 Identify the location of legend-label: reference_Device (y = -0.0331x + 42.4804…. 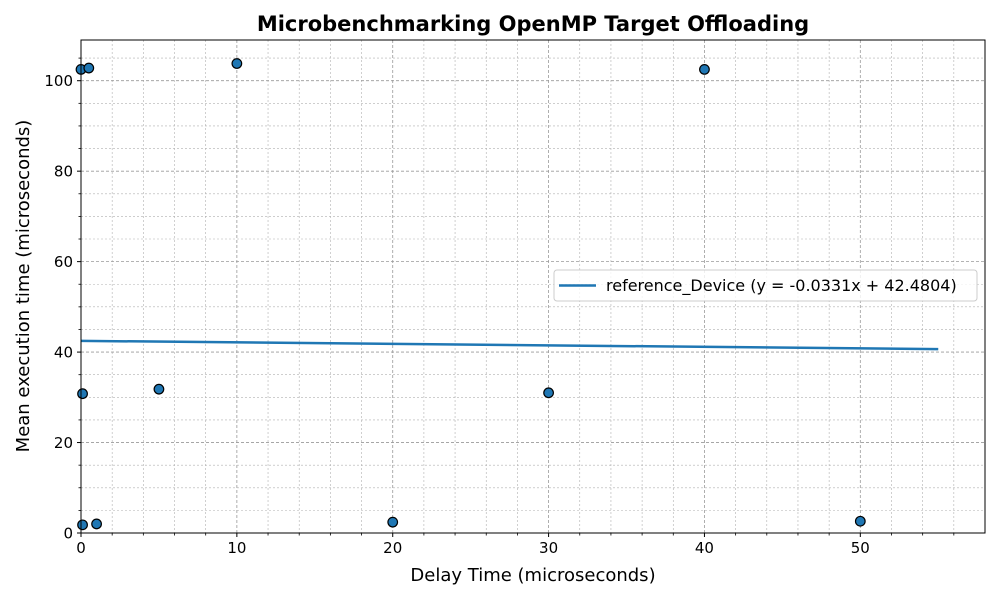
(781, 286).